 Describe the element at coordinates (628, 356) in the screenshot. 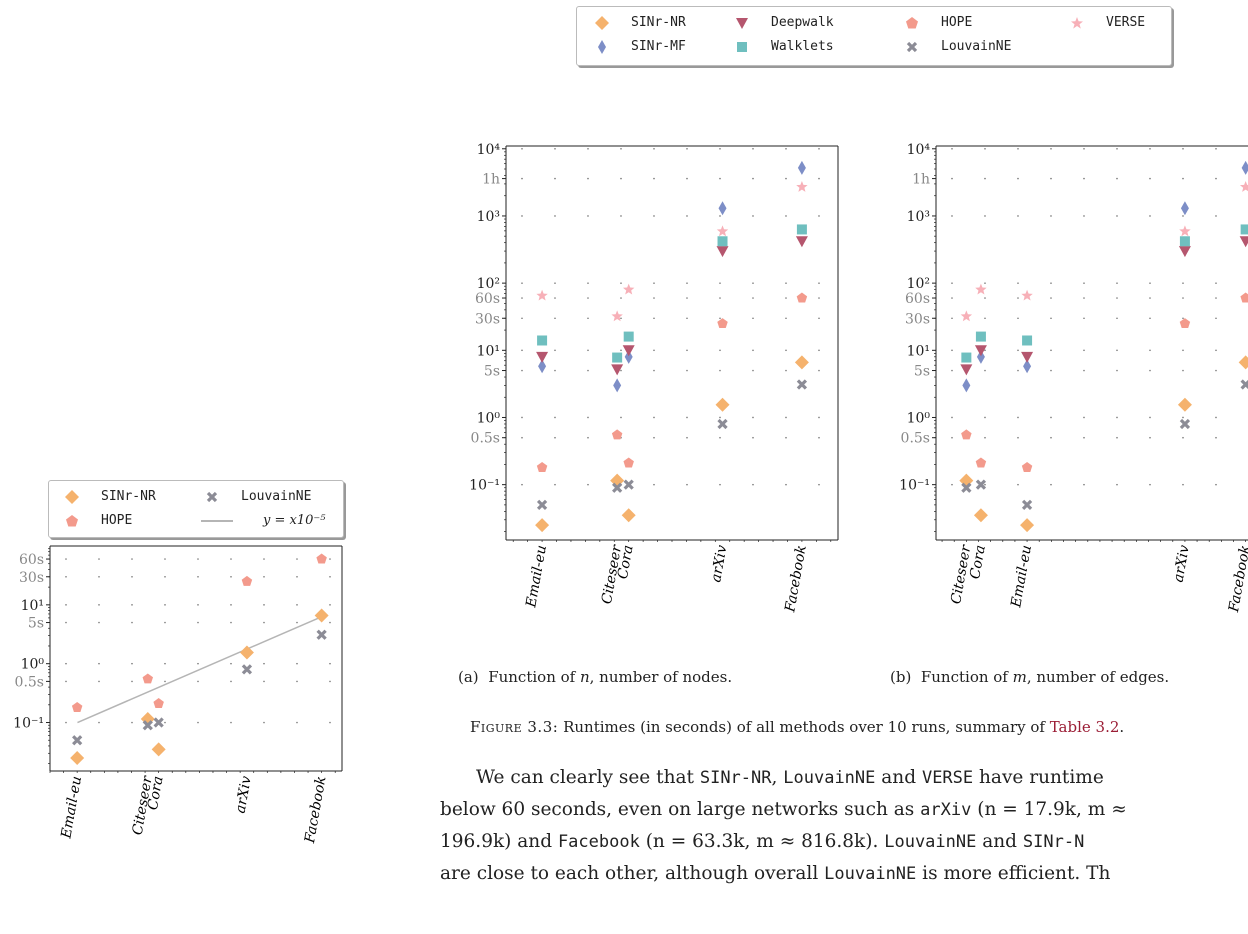

I see `point-sinr-mf-cora` at that location.